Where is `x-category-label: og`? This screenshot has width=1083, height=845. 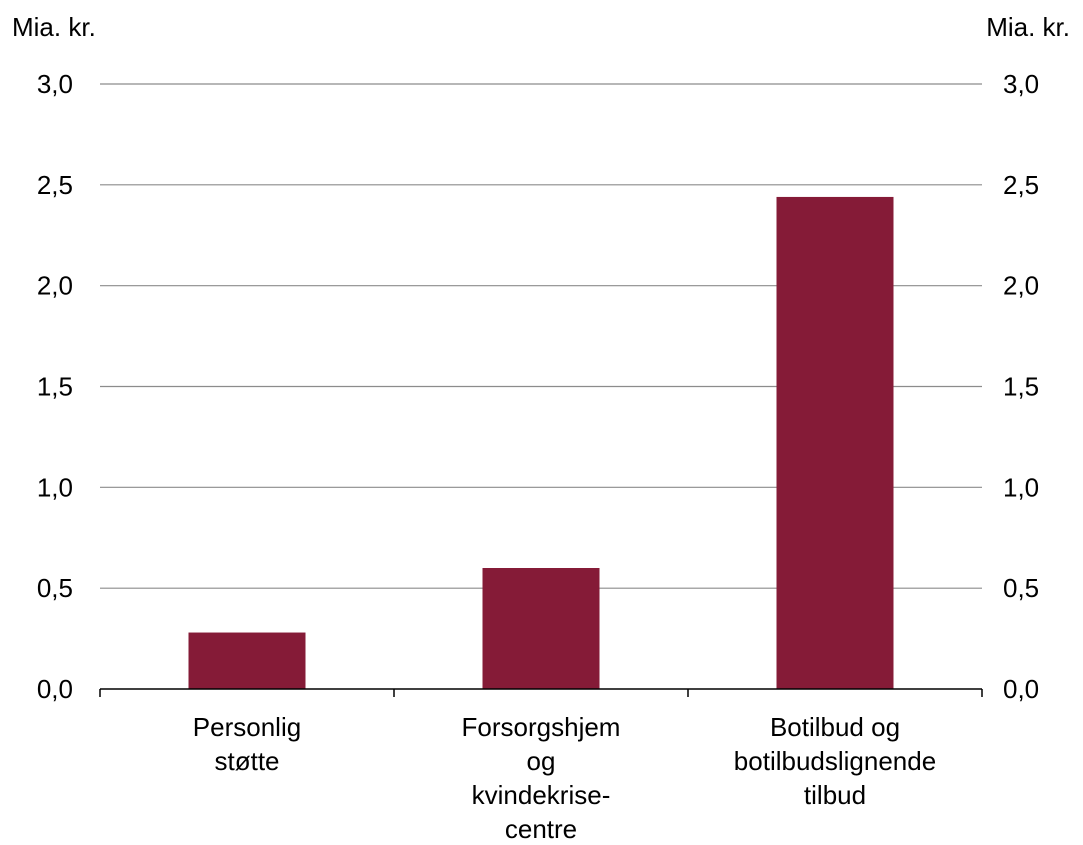 x-category-label: og is located at coordinates (541, 761).